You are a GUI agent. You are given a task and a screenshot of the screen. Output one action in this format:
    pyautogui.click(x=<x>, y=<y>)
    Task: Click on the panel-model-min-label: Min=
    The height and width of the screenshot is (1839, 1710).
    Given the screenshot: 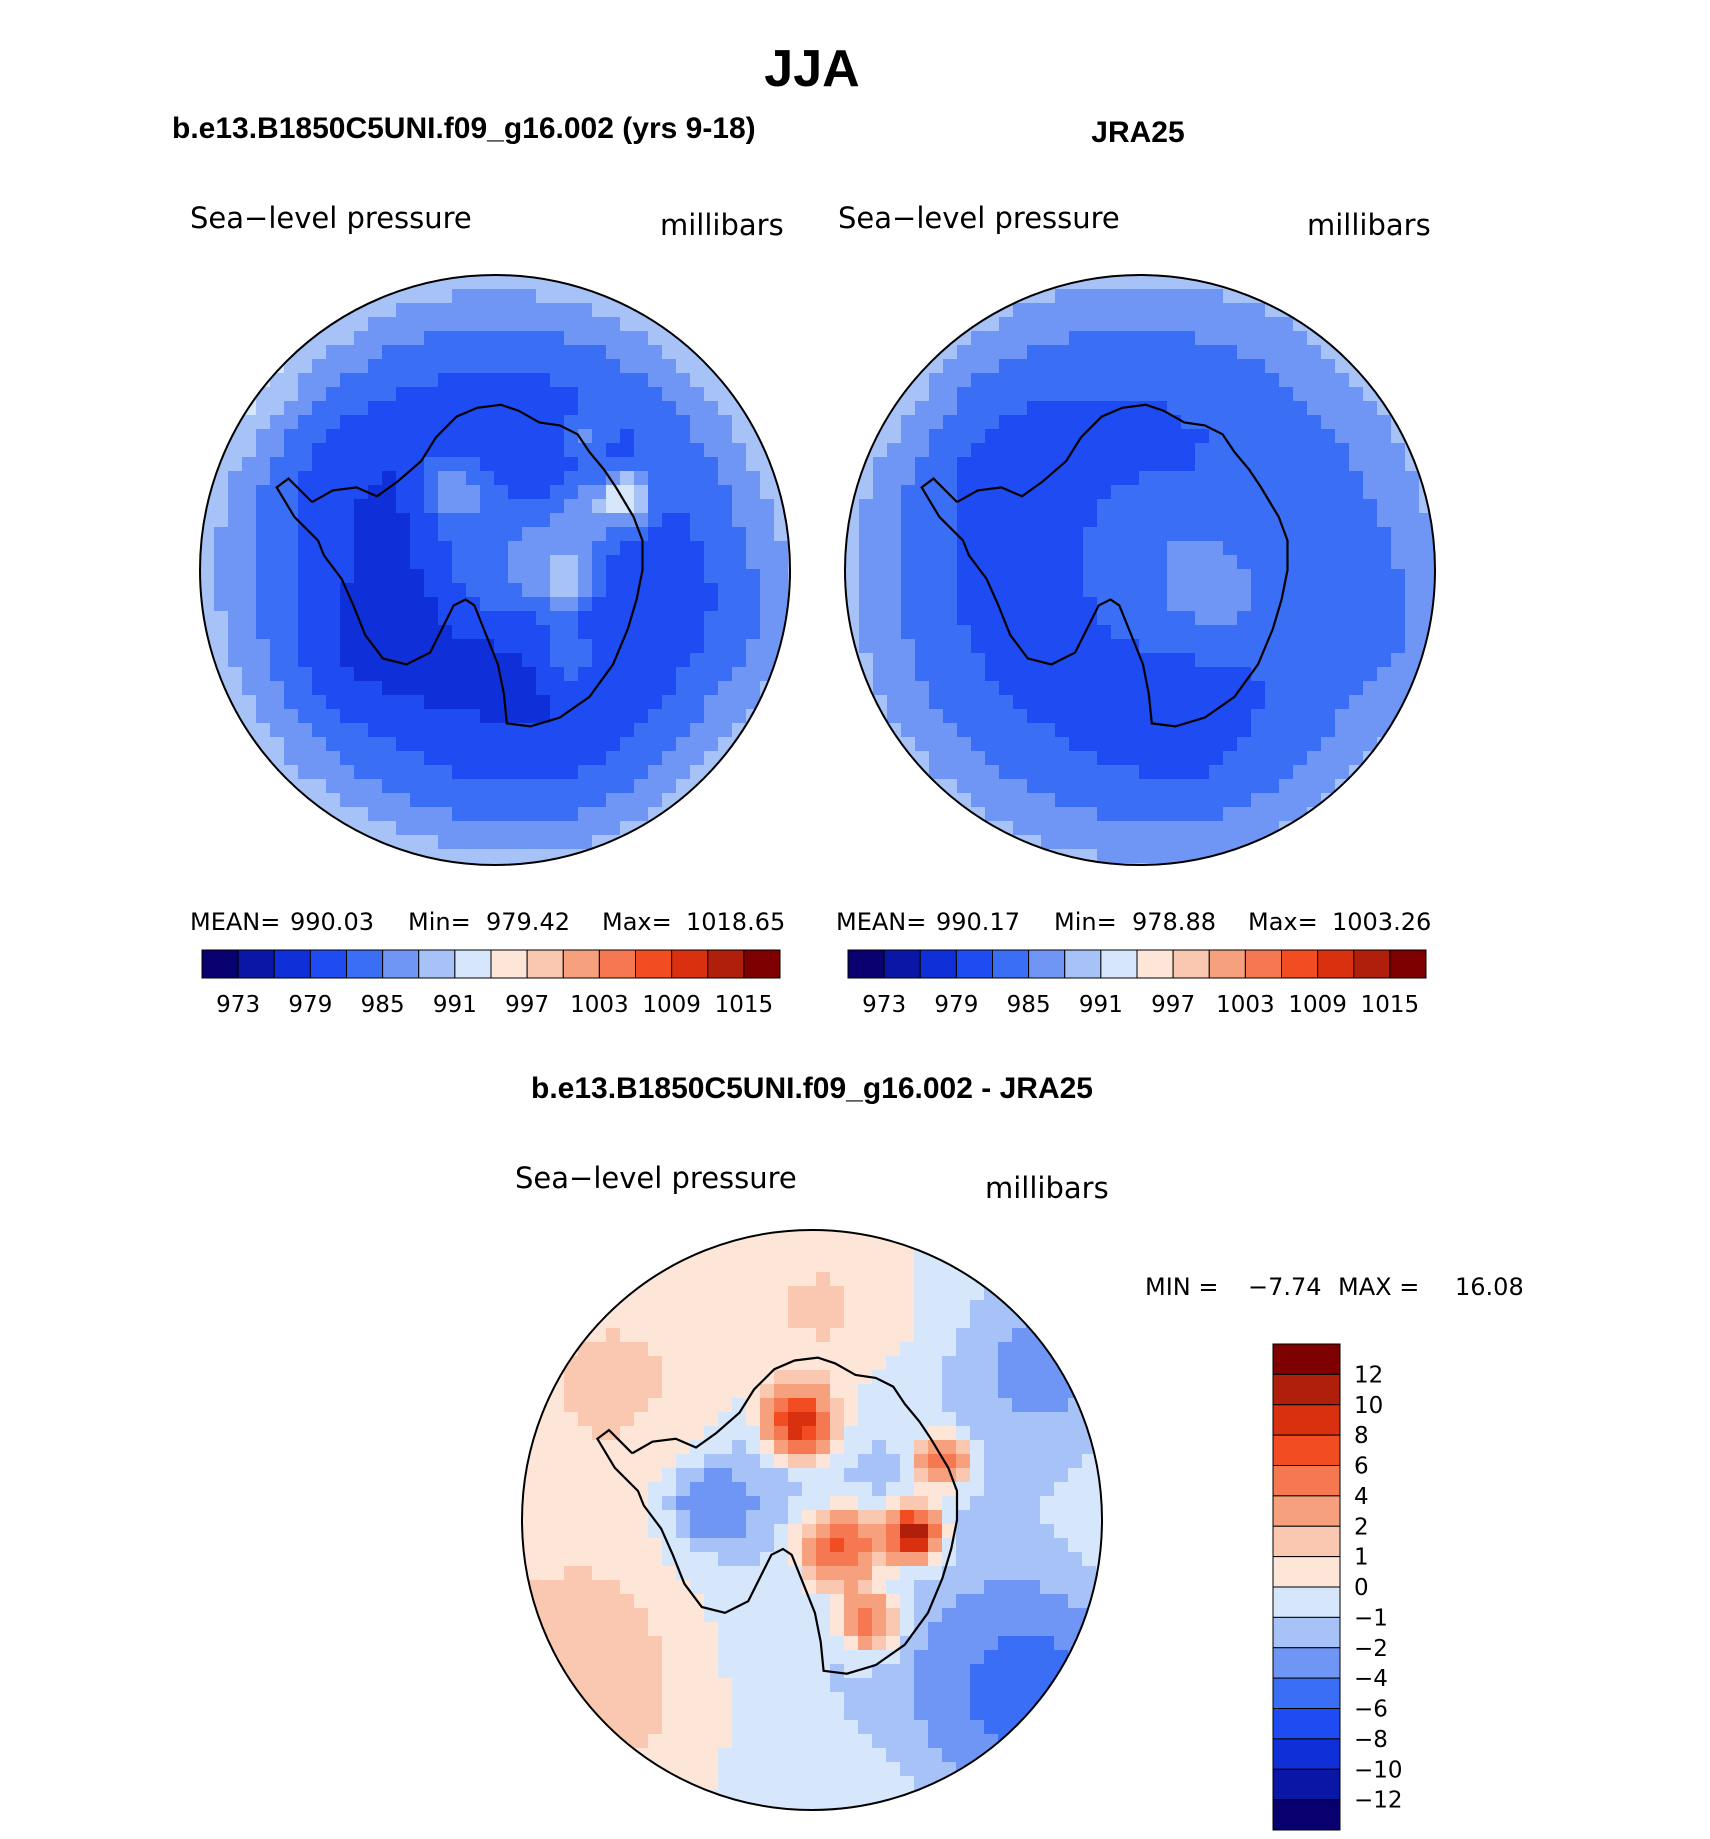 What is the action you would take?
    pyautogui.click(x=439, y=922)
    